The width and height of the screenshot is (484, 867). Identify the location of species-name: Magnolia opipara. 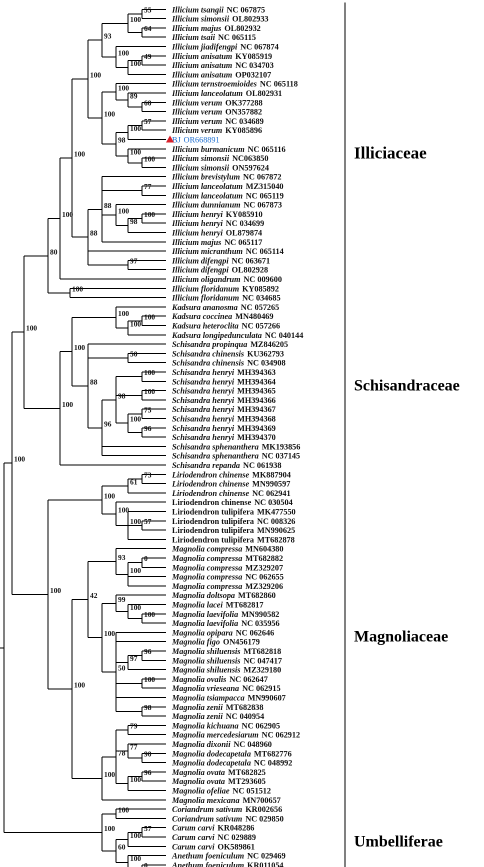
(202, 632).